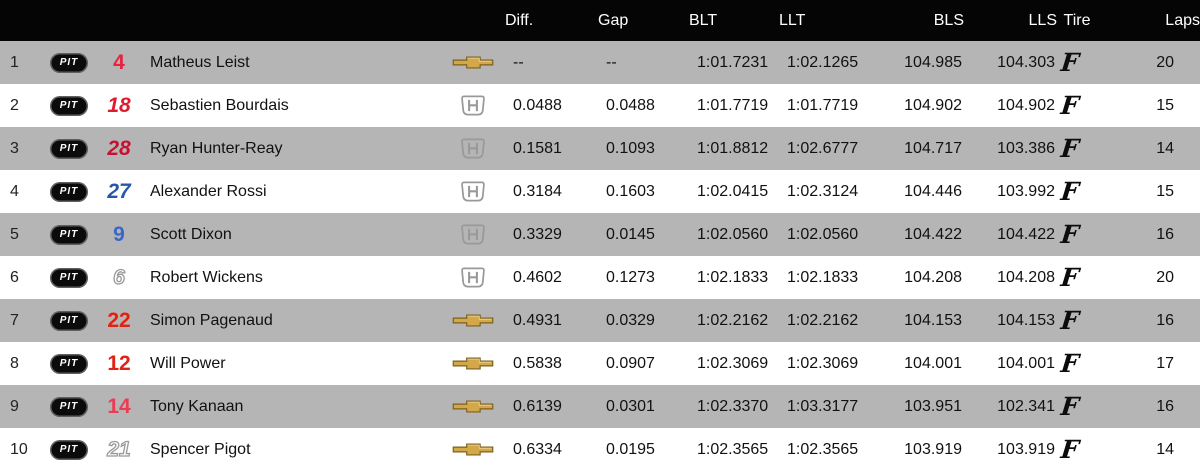 This screenshot has height=471, width=1200. What do you see at coordinates (630, 406) in the screenshot?
I see `gap-value: 0.0301` at bounding box center [630, 406].